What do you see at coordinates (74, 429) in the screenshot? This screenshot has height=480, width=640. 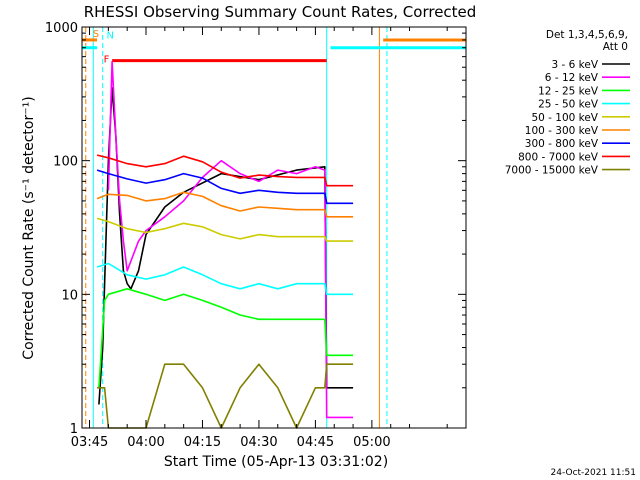 I see `y-tick-label: 1` at bounding box center [74, 429].